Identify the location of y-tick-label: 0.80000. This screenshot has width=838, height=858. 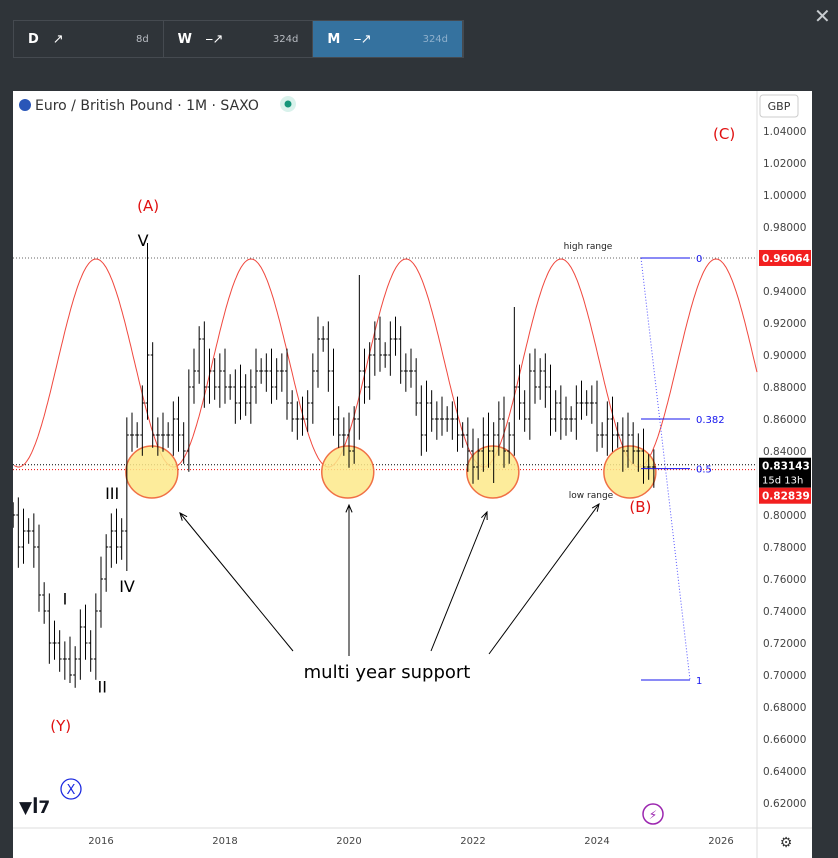
(784, 516).